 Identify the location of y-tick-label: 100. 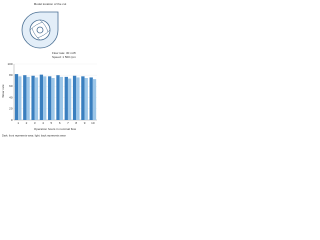
(9, 64).